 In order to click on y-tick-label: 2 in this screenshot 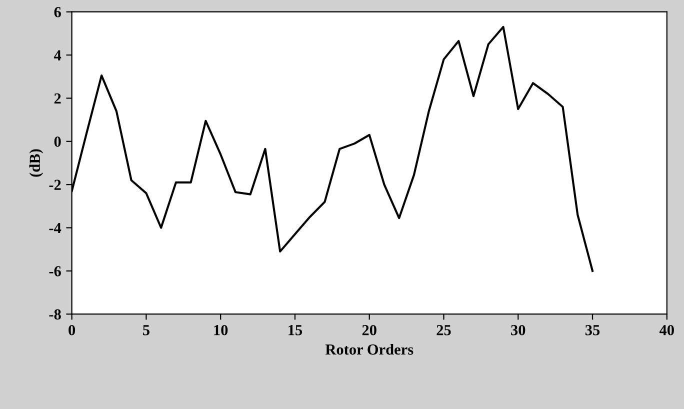, I will do `click(57, 98)`.